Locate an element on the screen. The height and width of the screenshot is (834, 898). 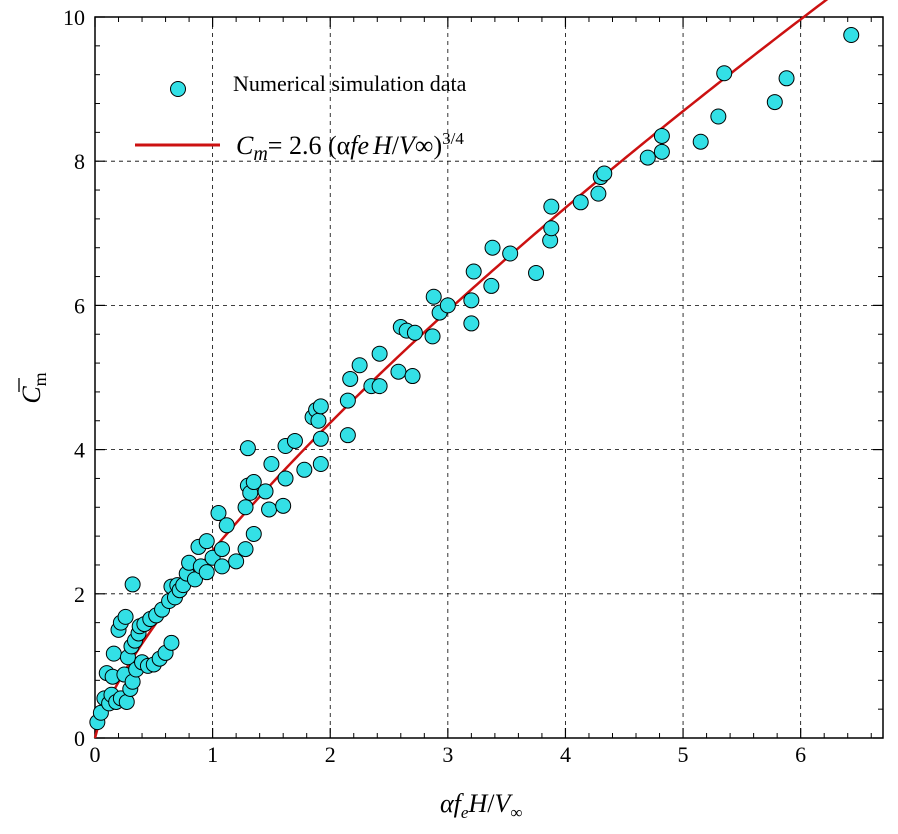
x-tick-label: 5 is located at coordinates (683, 754).